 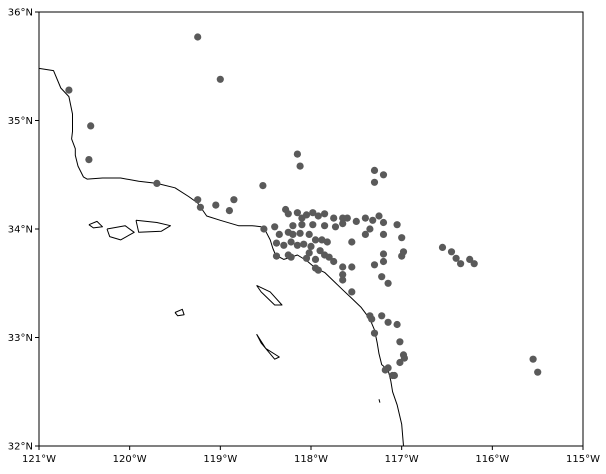 What do you see at coordinates (20, 230) in the screenshot?
I see `y-tick-label: 34°N` at bounding box center [20, 230].